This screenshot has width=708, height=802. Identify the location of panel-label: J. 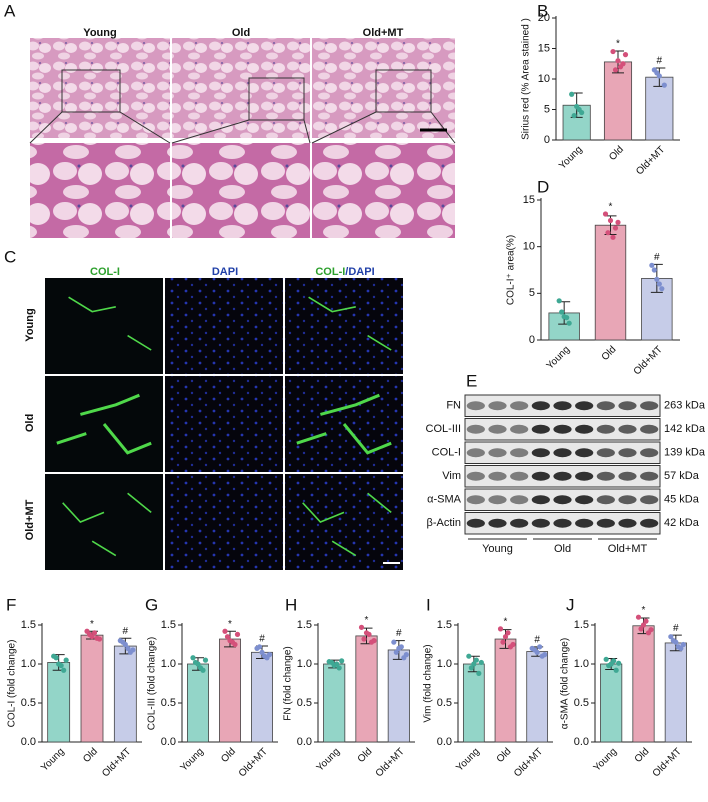
(570, 604).